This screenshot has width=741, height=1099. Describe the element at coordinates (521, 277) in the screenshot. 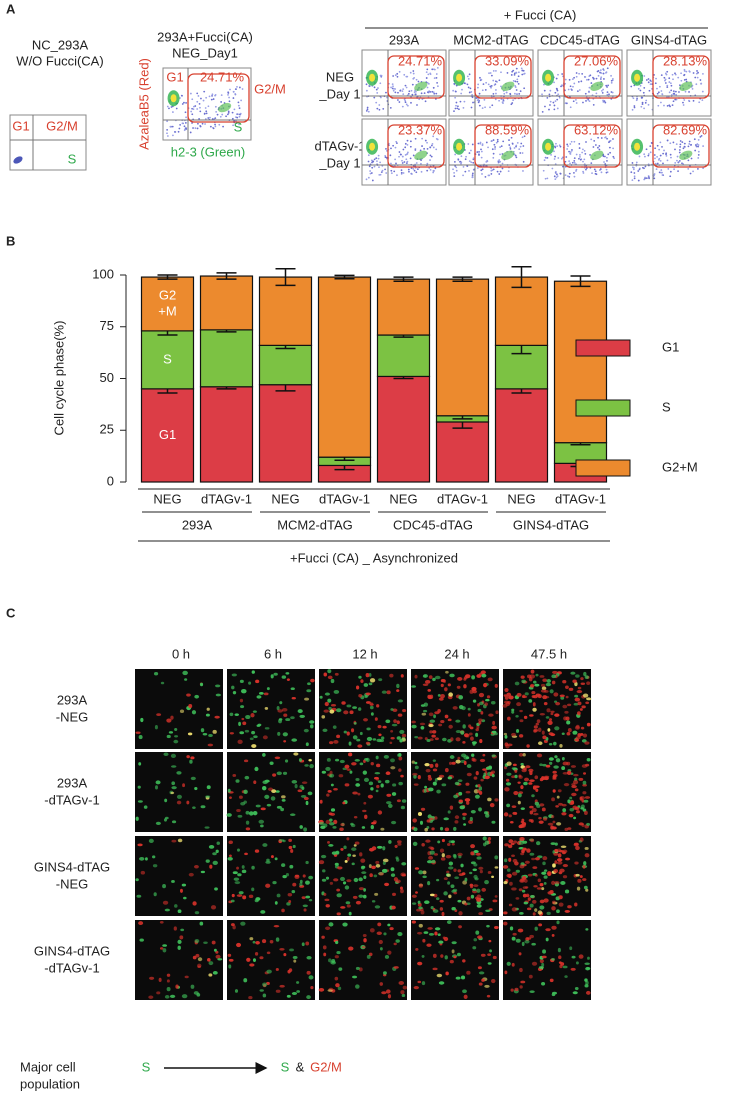

I see `error-bar` at that location.